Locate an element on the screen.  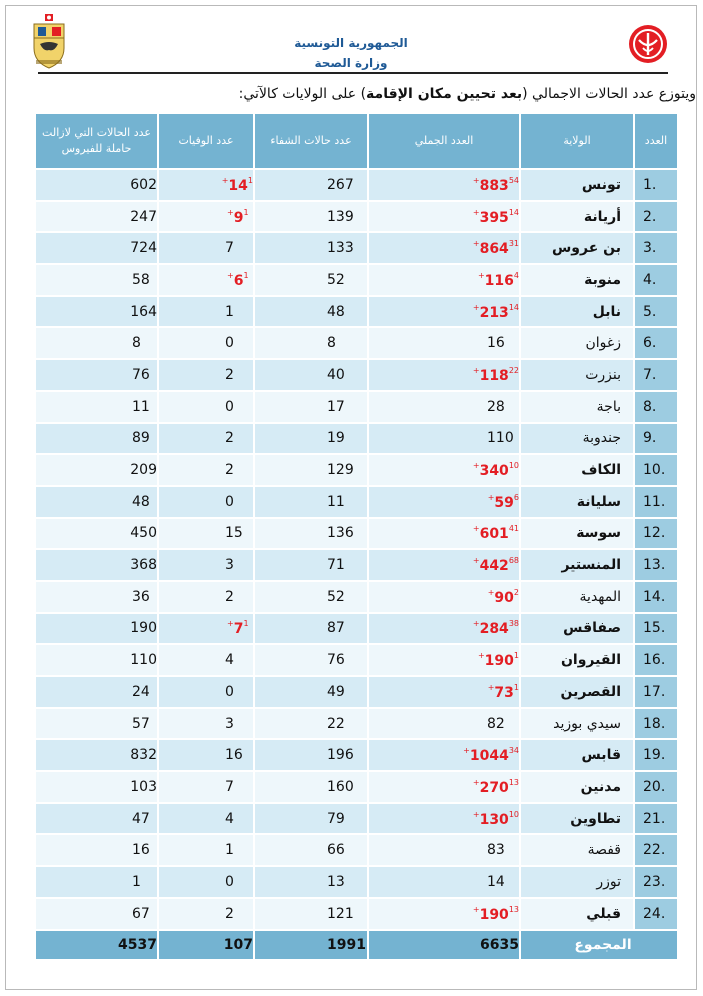
total-value: 28 is located at coordinates (496, 406).